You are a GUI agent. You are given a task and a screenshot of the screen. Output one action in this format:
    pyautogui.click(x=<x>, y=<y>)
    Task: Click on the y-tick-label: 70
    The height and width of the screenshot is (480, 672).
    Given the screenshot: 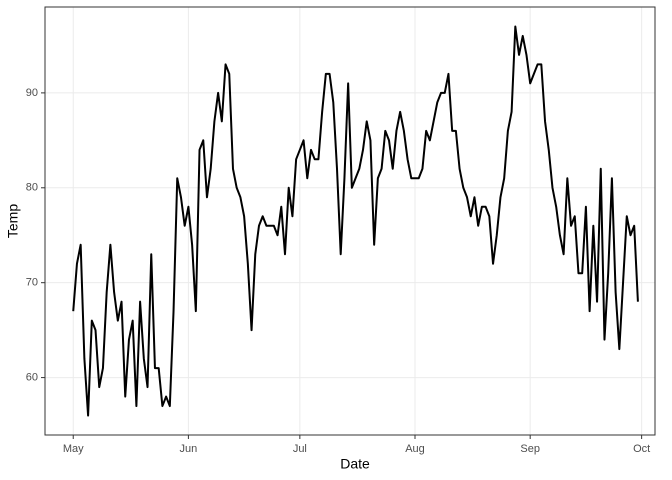 What is the action you would take?
    pyautogui.click(x=32, y=283)
    